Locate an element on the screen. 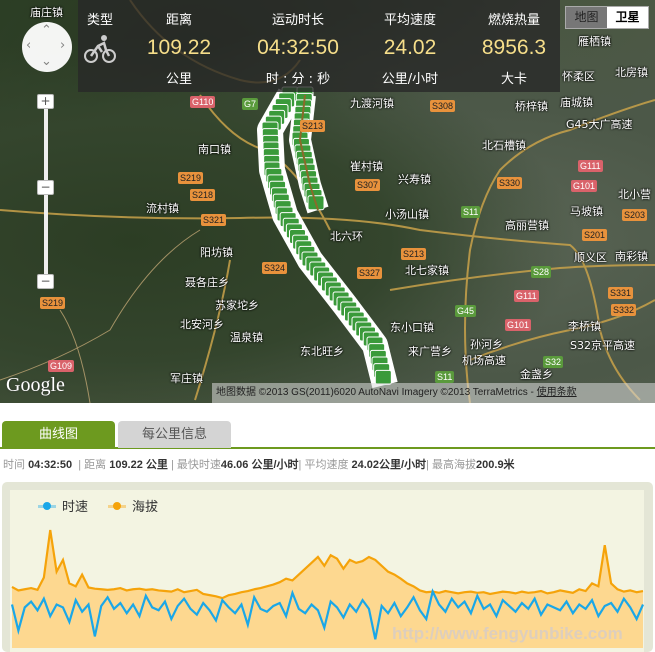 The image size is (655, 652). road-shield: S332 is located at coordinates (624, 310).